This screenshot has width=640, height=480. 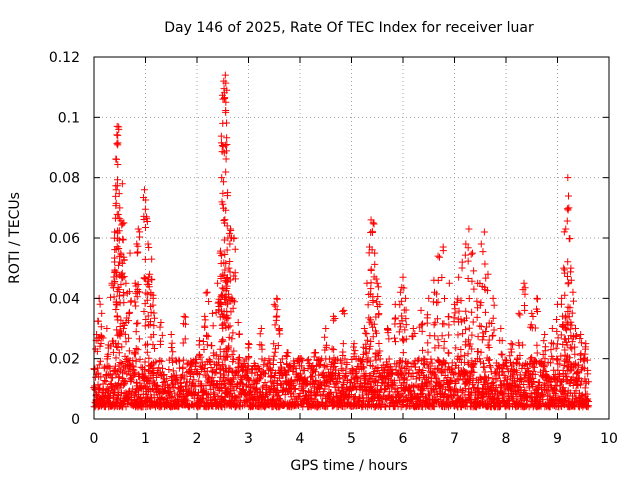 What do you see at coordinates (69, 118) in the screenshot?
I see `y-tick-label: 0.1` at bounding box center [69, 118].